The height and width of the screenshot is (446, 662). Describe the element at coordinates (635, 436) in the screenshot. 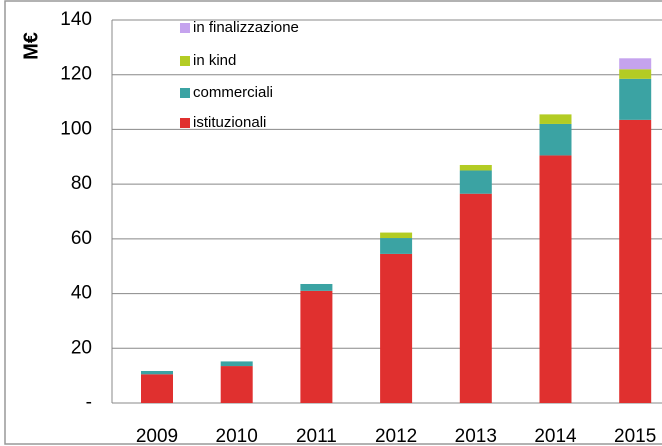

I see `x-tick-label: 2015` at that location.